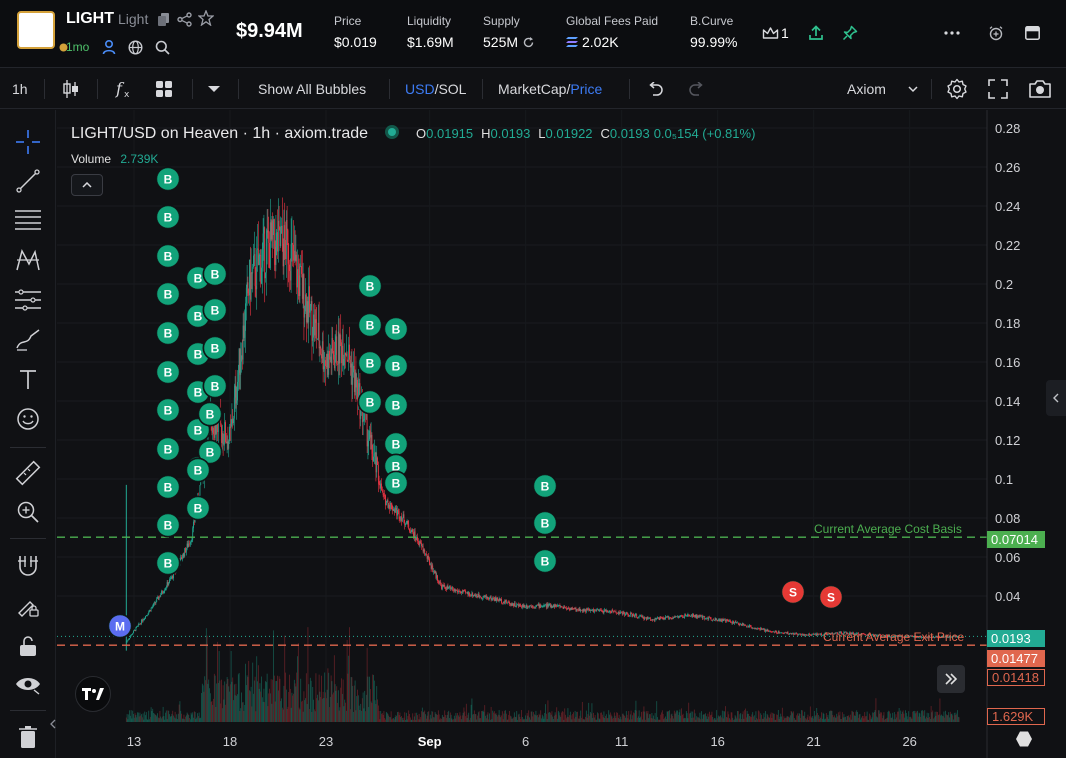 The image size is (1066, 758). Describe the element at coordinates (951, 679) in the screenshot. I see `scroll-to-realtime-button` at that location.